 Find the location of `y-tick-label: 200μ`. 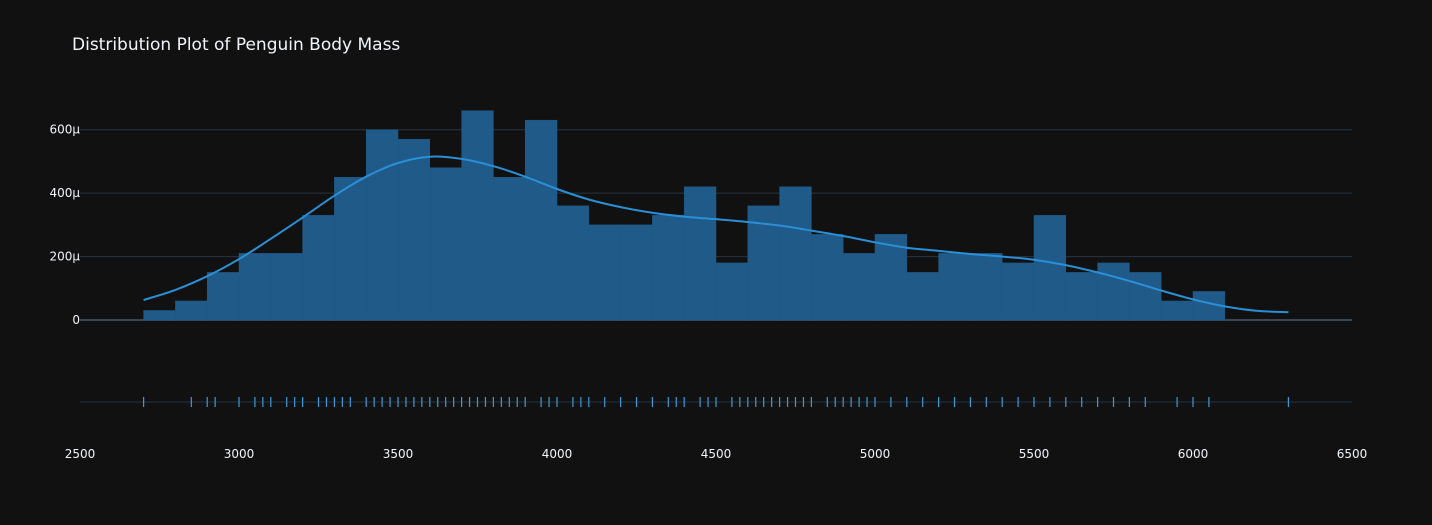

y-tick-label: 200μ is located at coordinates (64, 257).